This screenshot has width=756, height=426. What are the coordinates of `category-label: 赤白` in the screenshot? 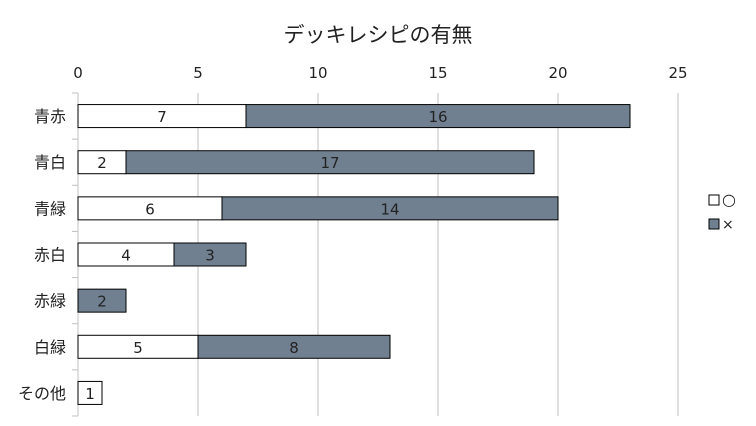 It's located at (50, 255).